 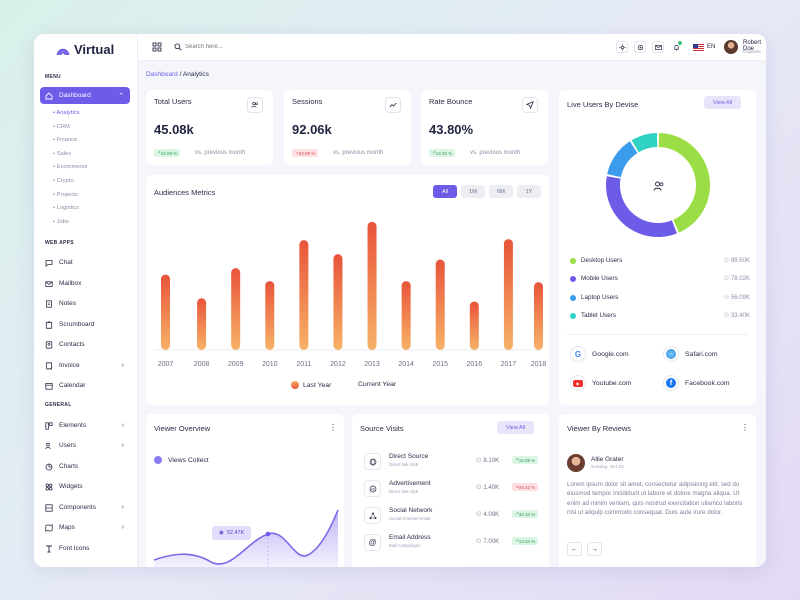 What do you see at coordinates (85, 303) in the screenshot?
I see `sidebar-item-notes: Notes` at bounding box center [85, 303].